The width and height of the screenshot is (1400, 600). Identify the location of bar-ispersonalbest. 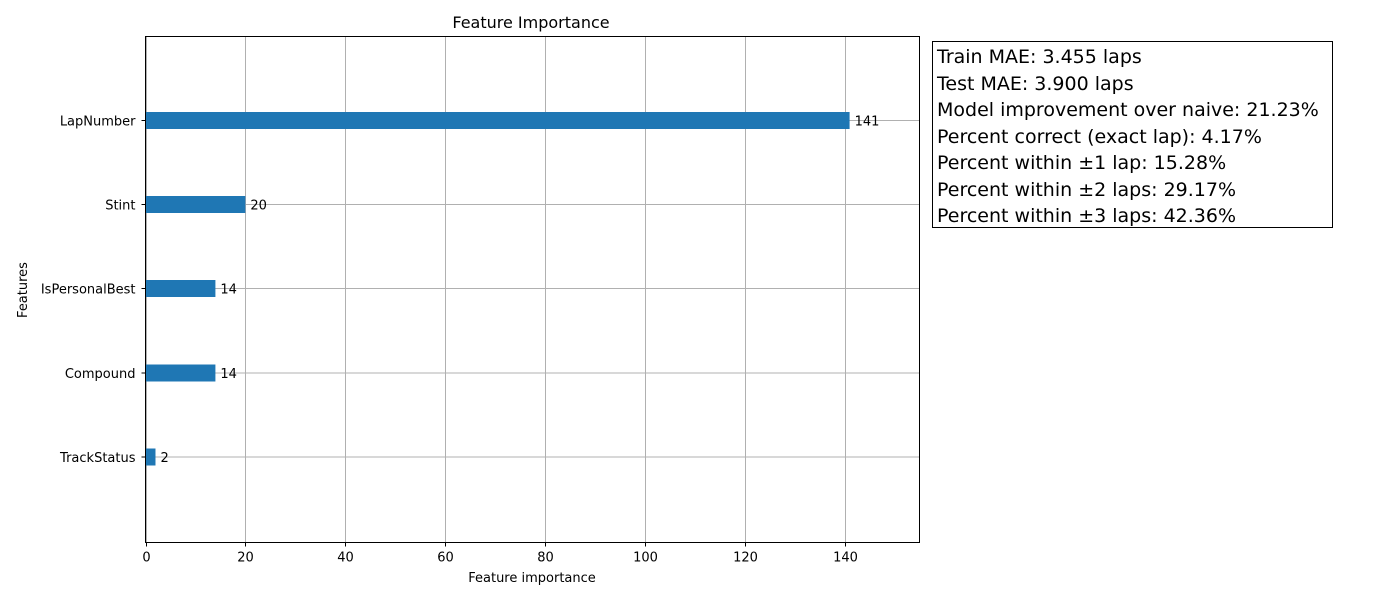
(180, 288).